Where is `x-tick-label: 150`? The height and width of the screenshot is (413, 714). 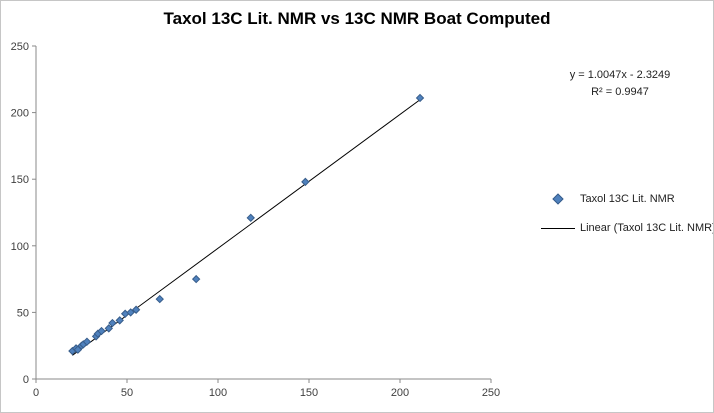 x-tick-label: 150 is located at coordinates (309, 393).